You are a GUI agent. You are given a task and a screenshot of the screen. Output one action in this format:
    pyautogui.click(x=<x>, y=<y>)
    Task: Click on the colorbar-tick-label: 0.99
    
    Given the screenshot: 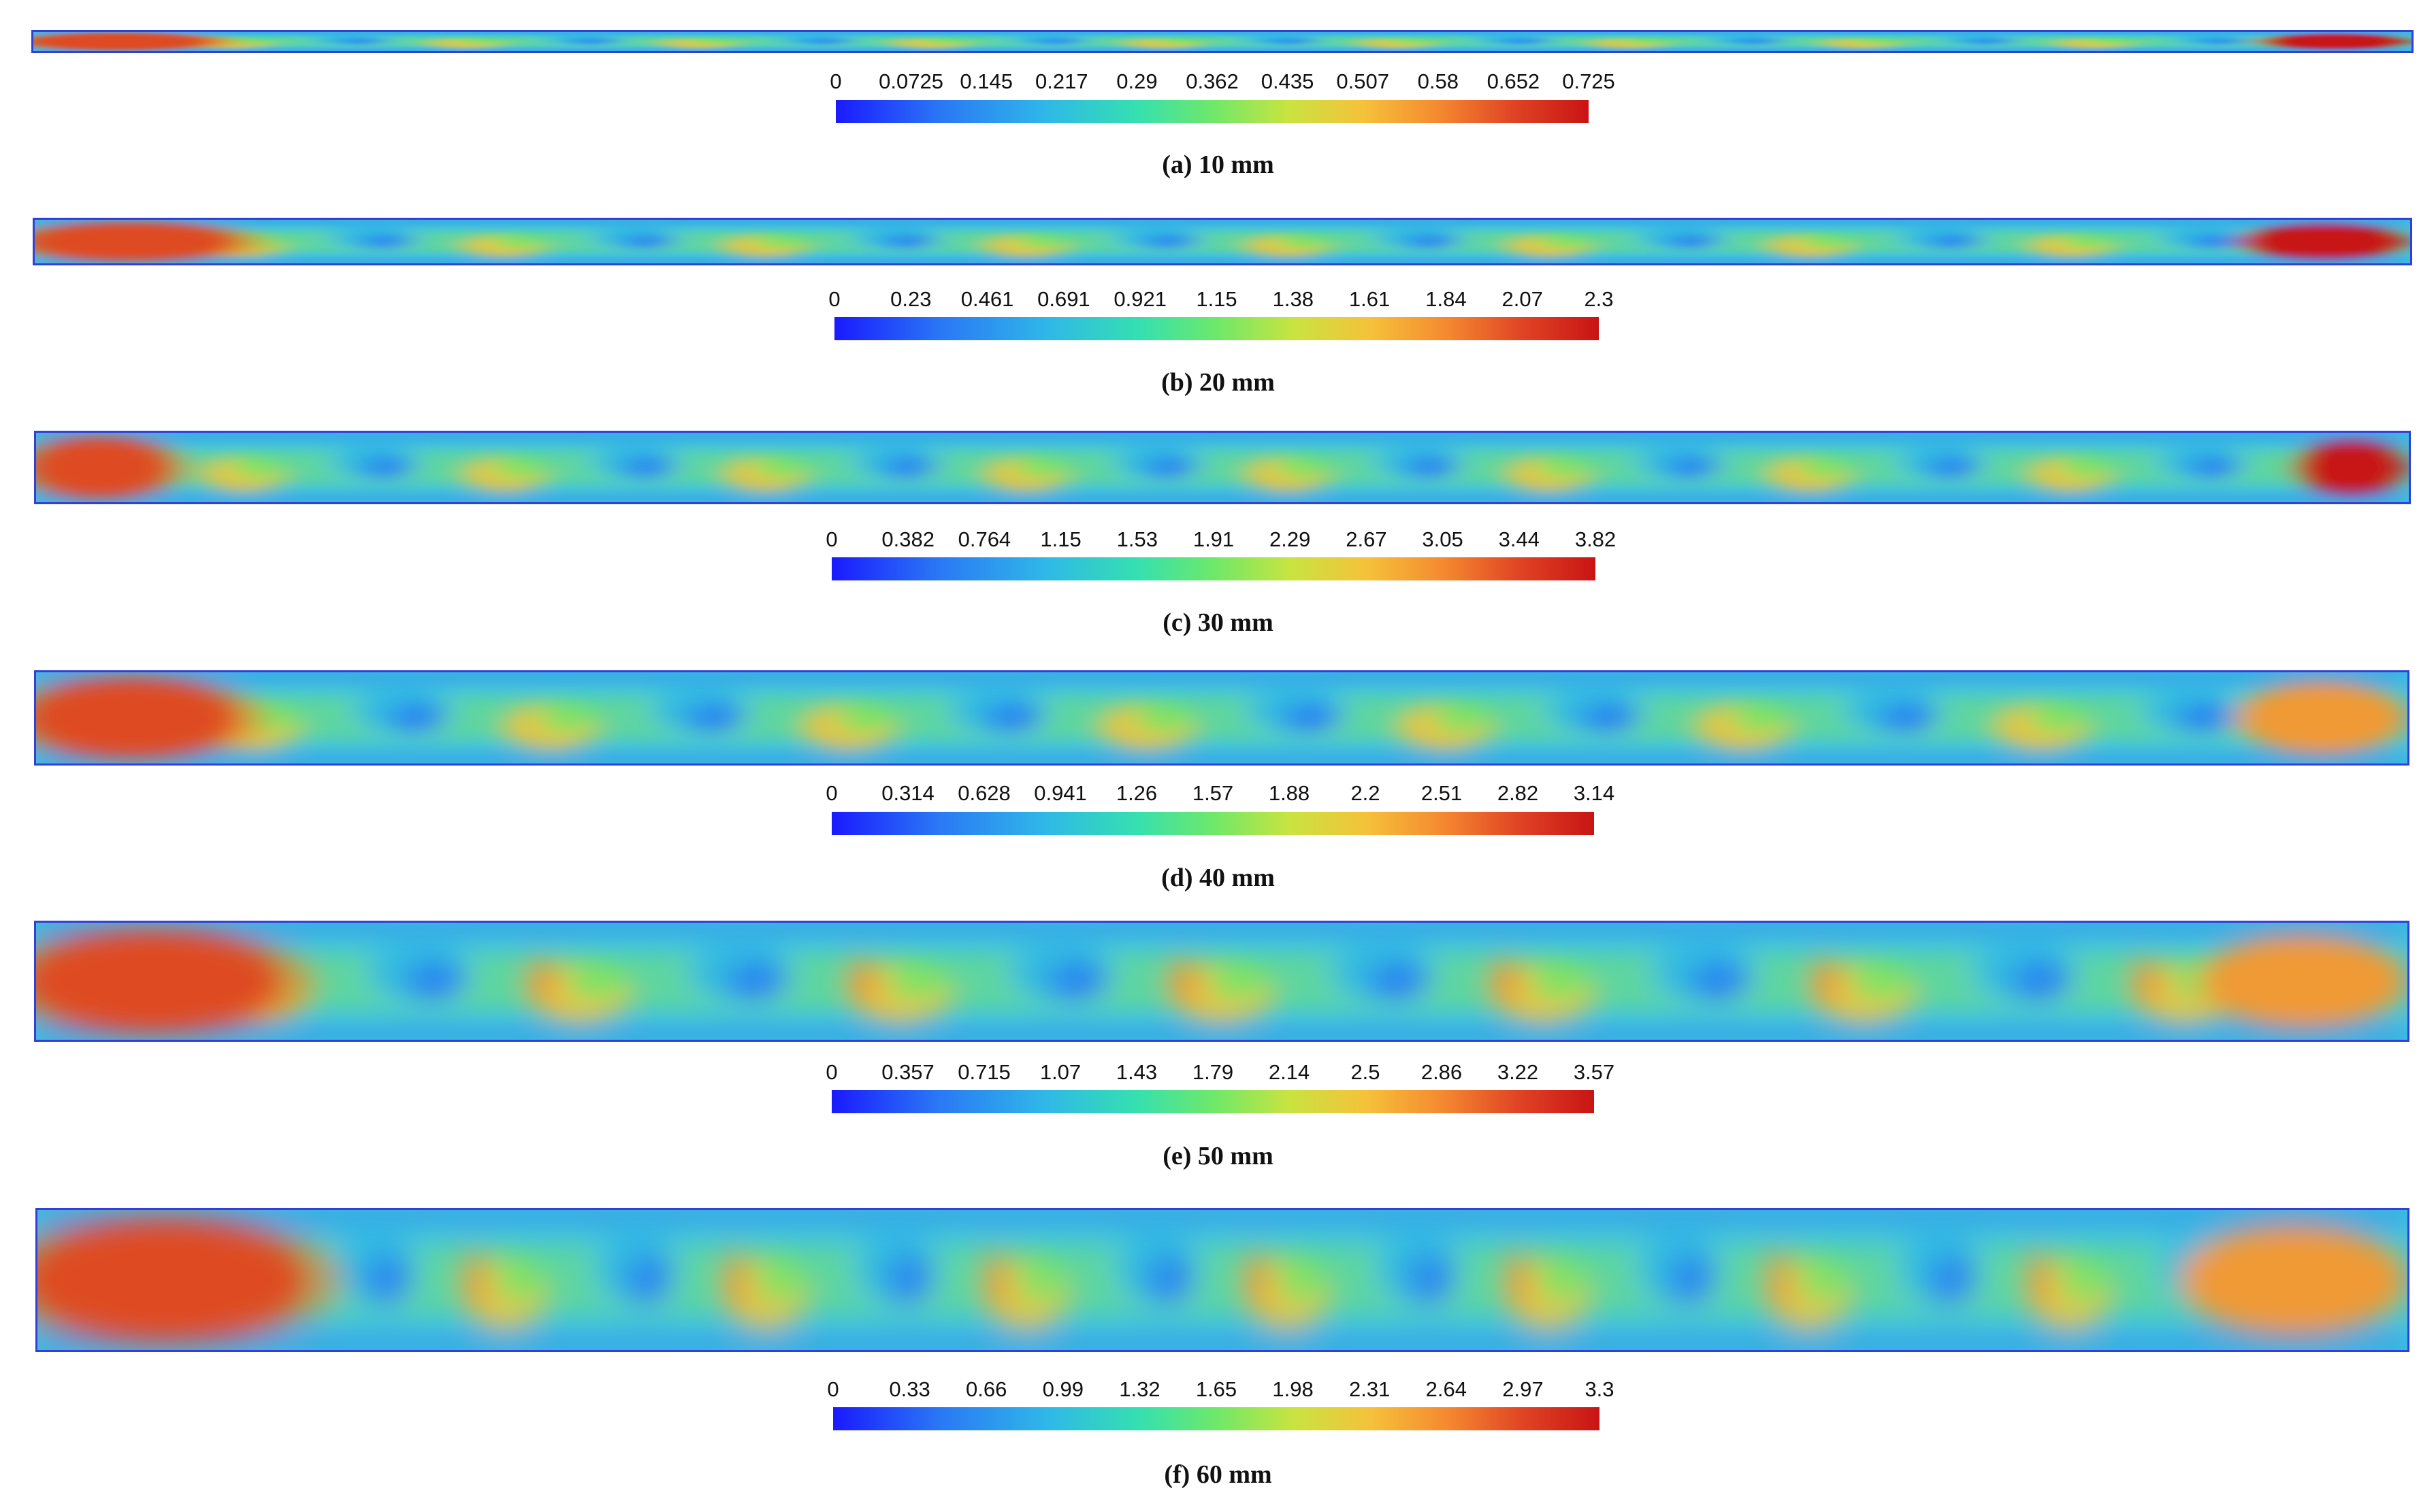 What is the action you would take?
    pyautogui.click(x=1063, y=1389)
    